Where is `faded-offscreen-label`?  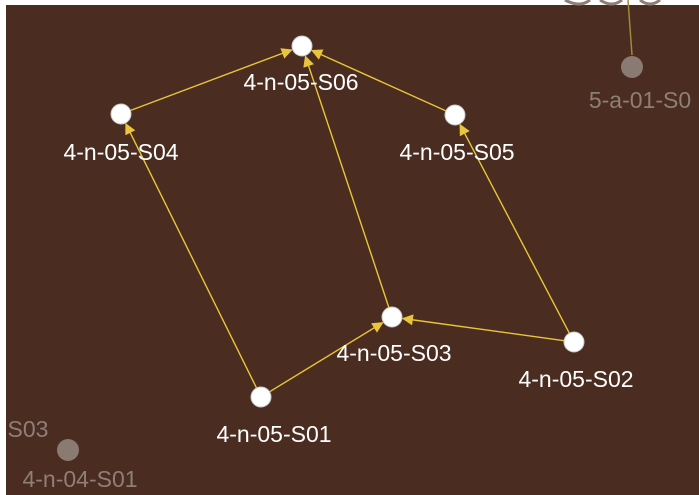
faded-offscreen-label is located at coordinates (612, 3).